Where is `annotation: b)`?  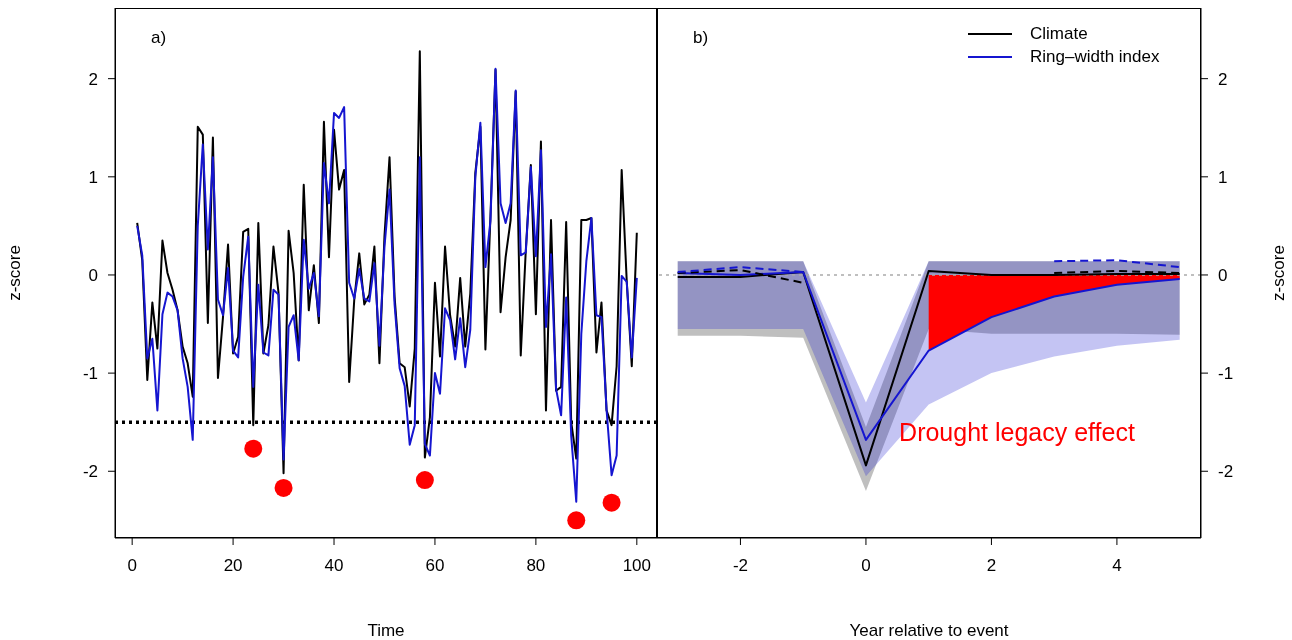
annotation: b) is located at coordinates (701, 38).